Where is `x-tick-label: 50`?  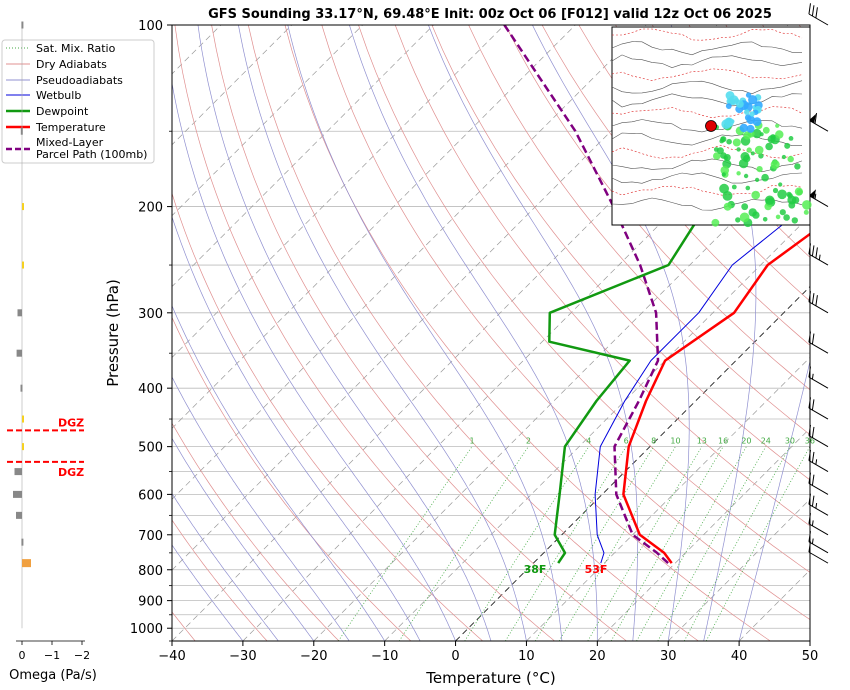
x-tick-label: 50 is located at coordinates (810, 656).